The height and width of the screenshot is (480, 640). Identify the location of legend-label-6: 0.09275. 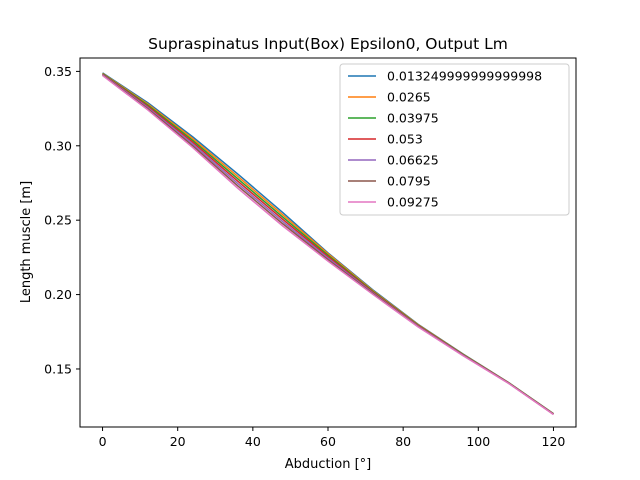
(413, 202).